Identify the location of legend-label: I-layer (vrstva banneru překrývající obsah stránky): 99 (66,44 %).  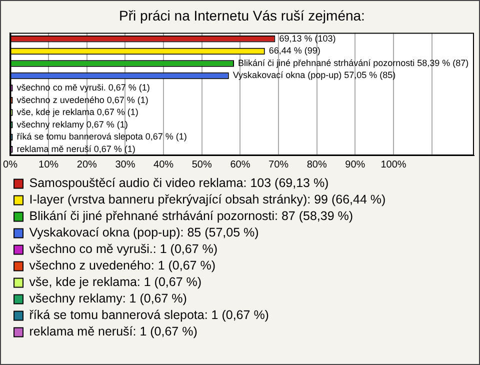
(207, 199).